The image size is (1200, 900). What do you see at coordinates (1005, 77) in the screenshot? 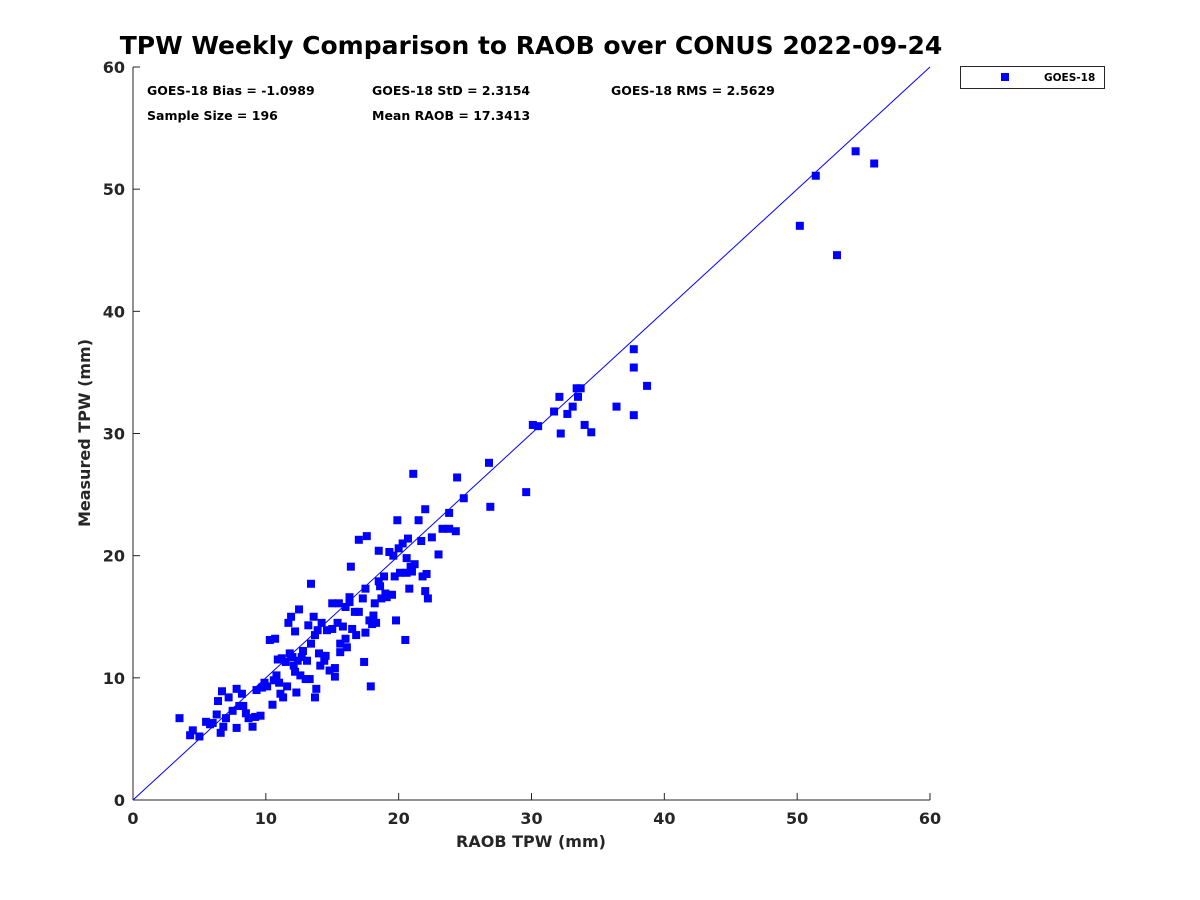
I see `legend-marker` at bounding box center [1005, 77].